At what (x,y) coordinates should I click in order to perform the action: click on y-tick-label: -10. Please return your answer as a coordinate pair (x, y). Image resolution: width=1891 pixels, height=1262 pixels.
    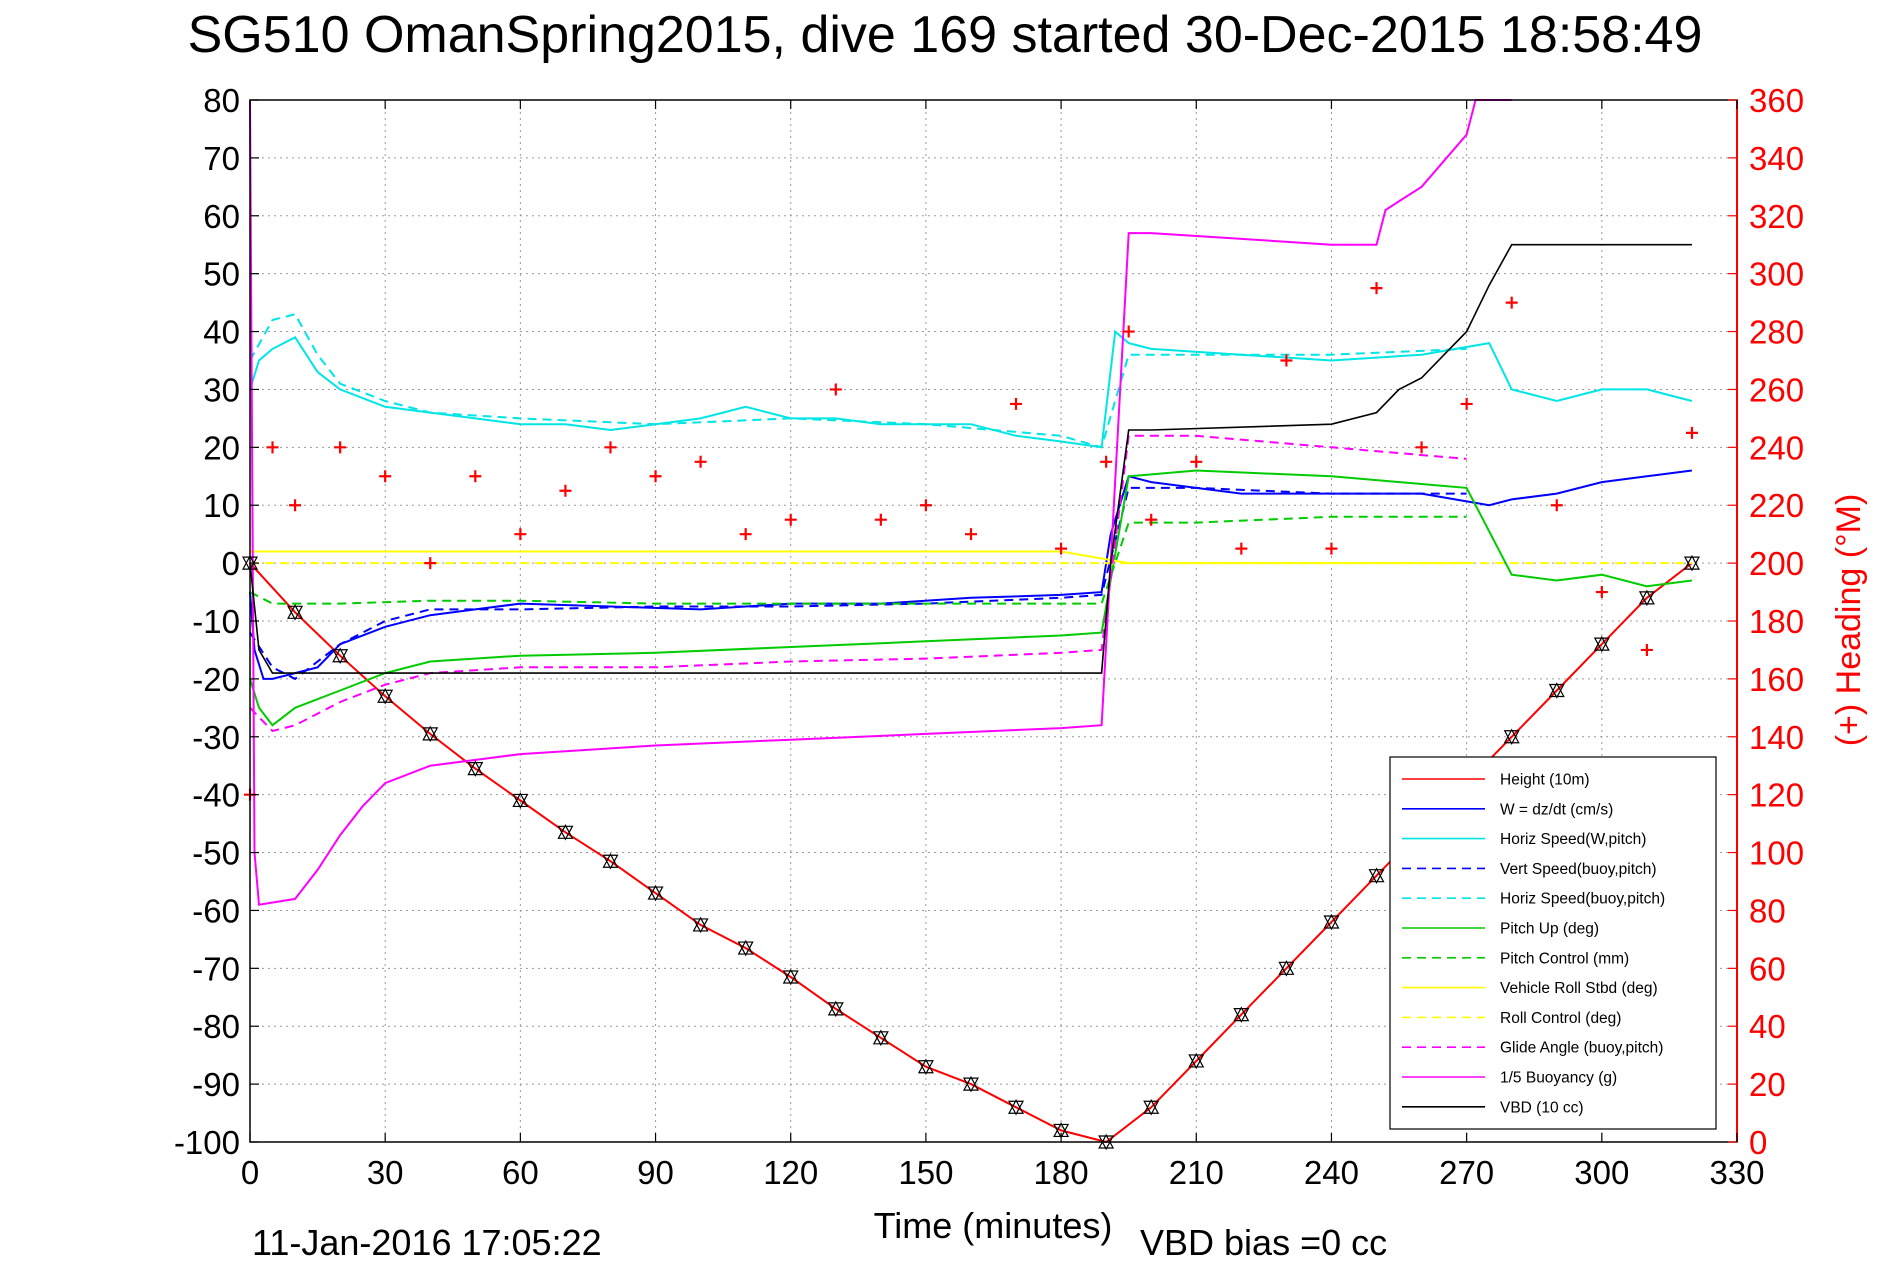
    Looking at the image, I should click on (216, 621).